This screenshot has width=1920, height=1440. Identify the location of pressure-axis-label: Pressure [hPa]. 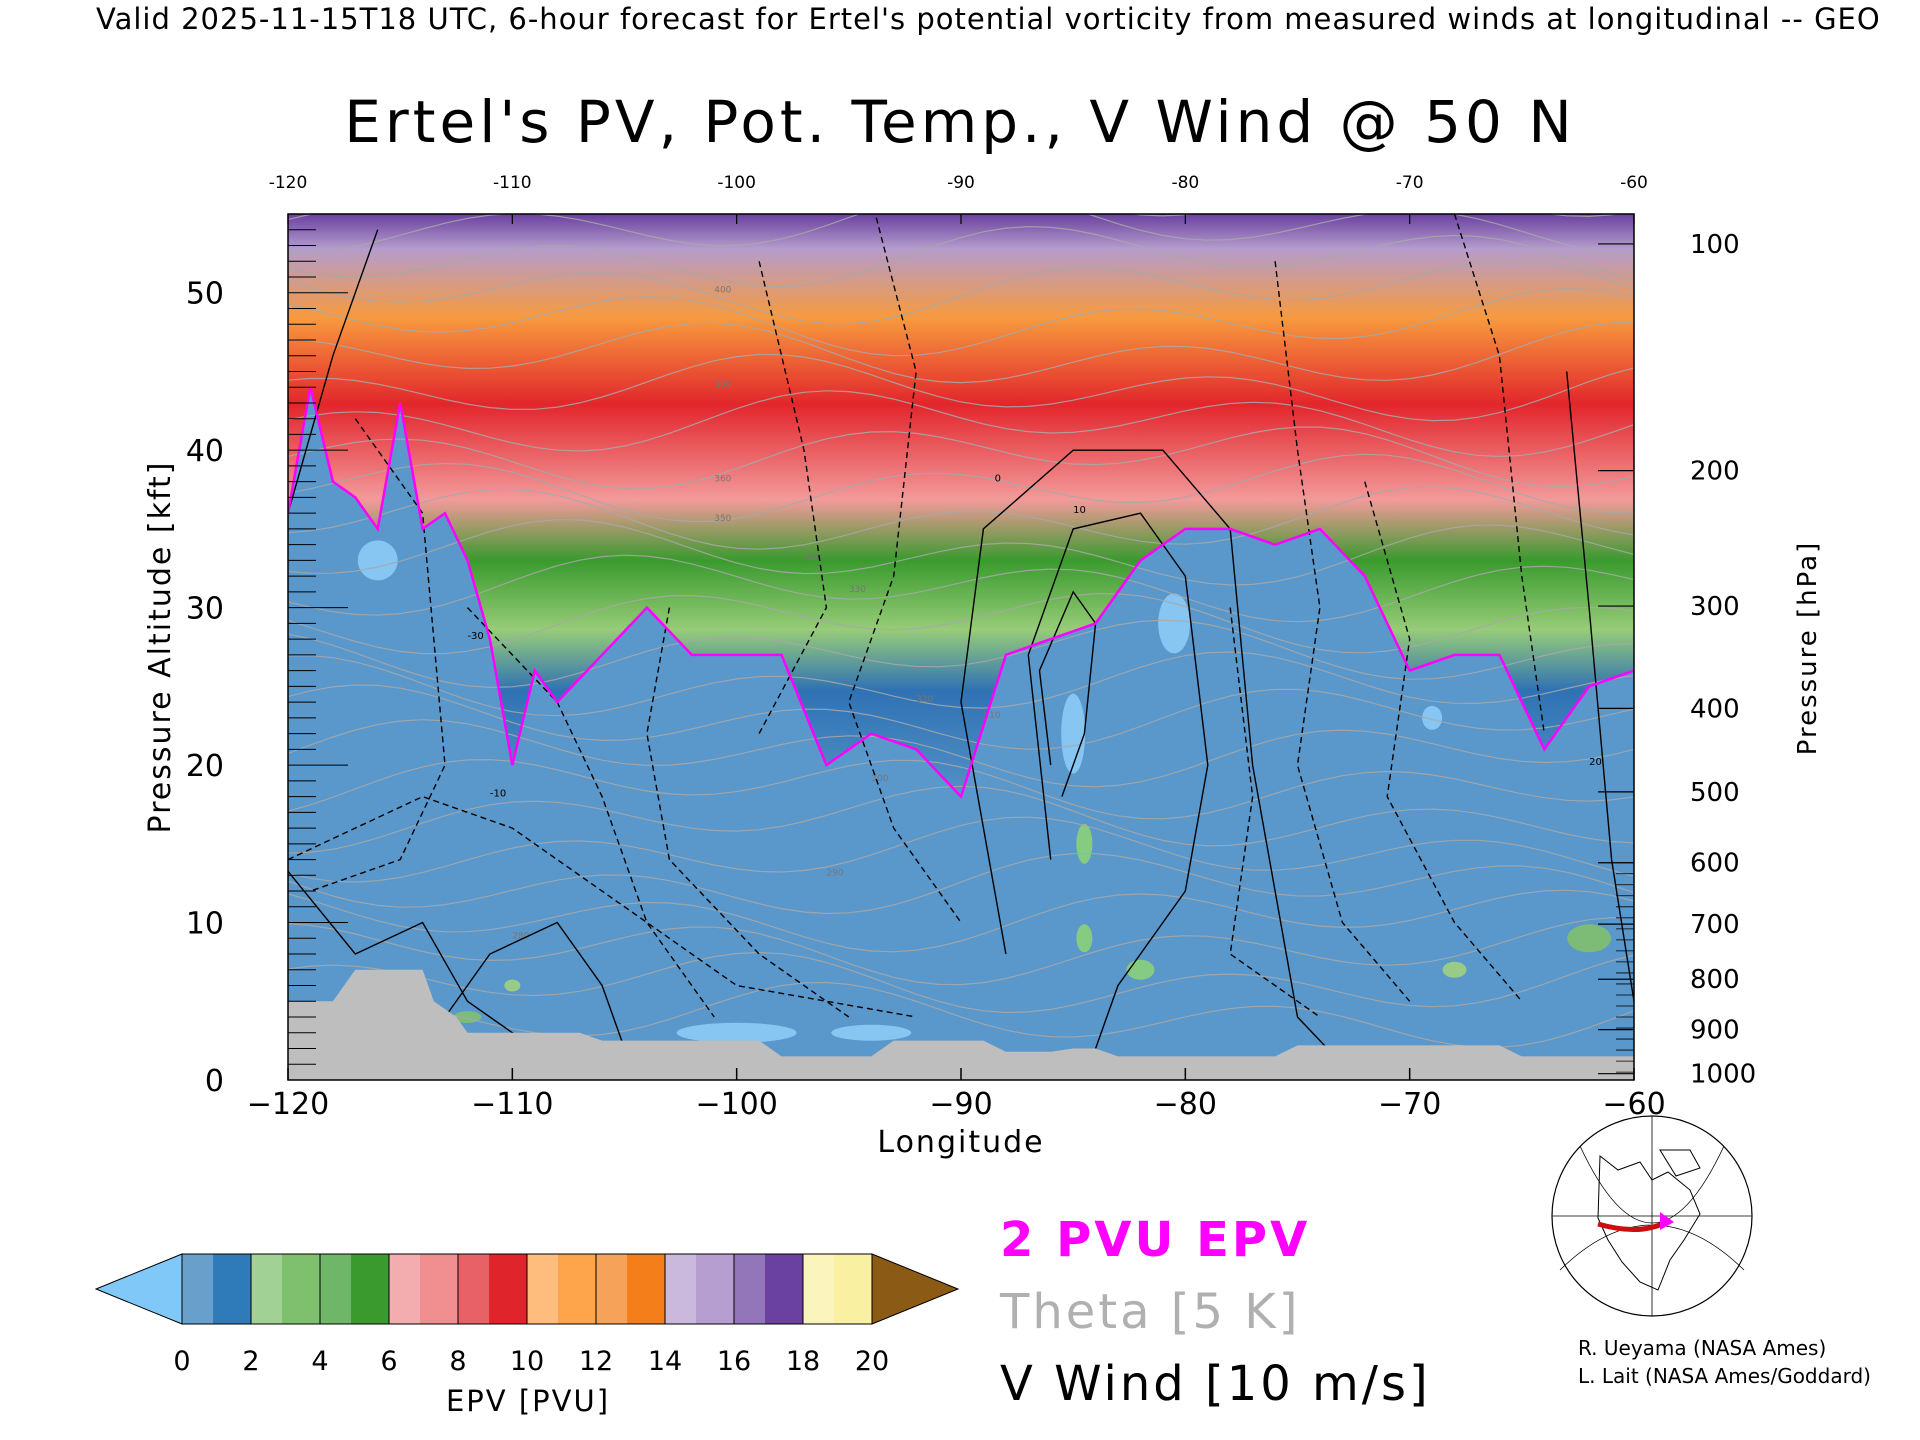
(1808, 648).